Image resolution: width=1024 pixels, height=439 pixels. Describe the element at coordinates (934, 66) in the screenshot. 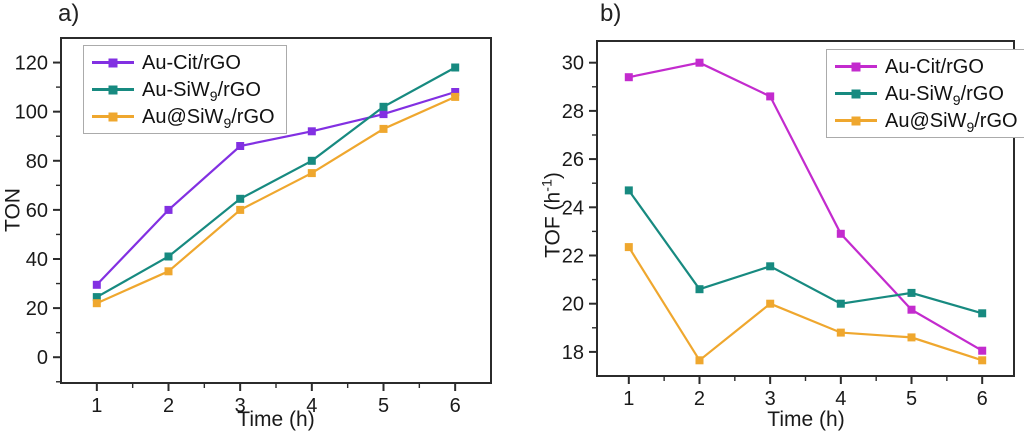

I see `legend-label: Au-Cit/rGO` at that location.